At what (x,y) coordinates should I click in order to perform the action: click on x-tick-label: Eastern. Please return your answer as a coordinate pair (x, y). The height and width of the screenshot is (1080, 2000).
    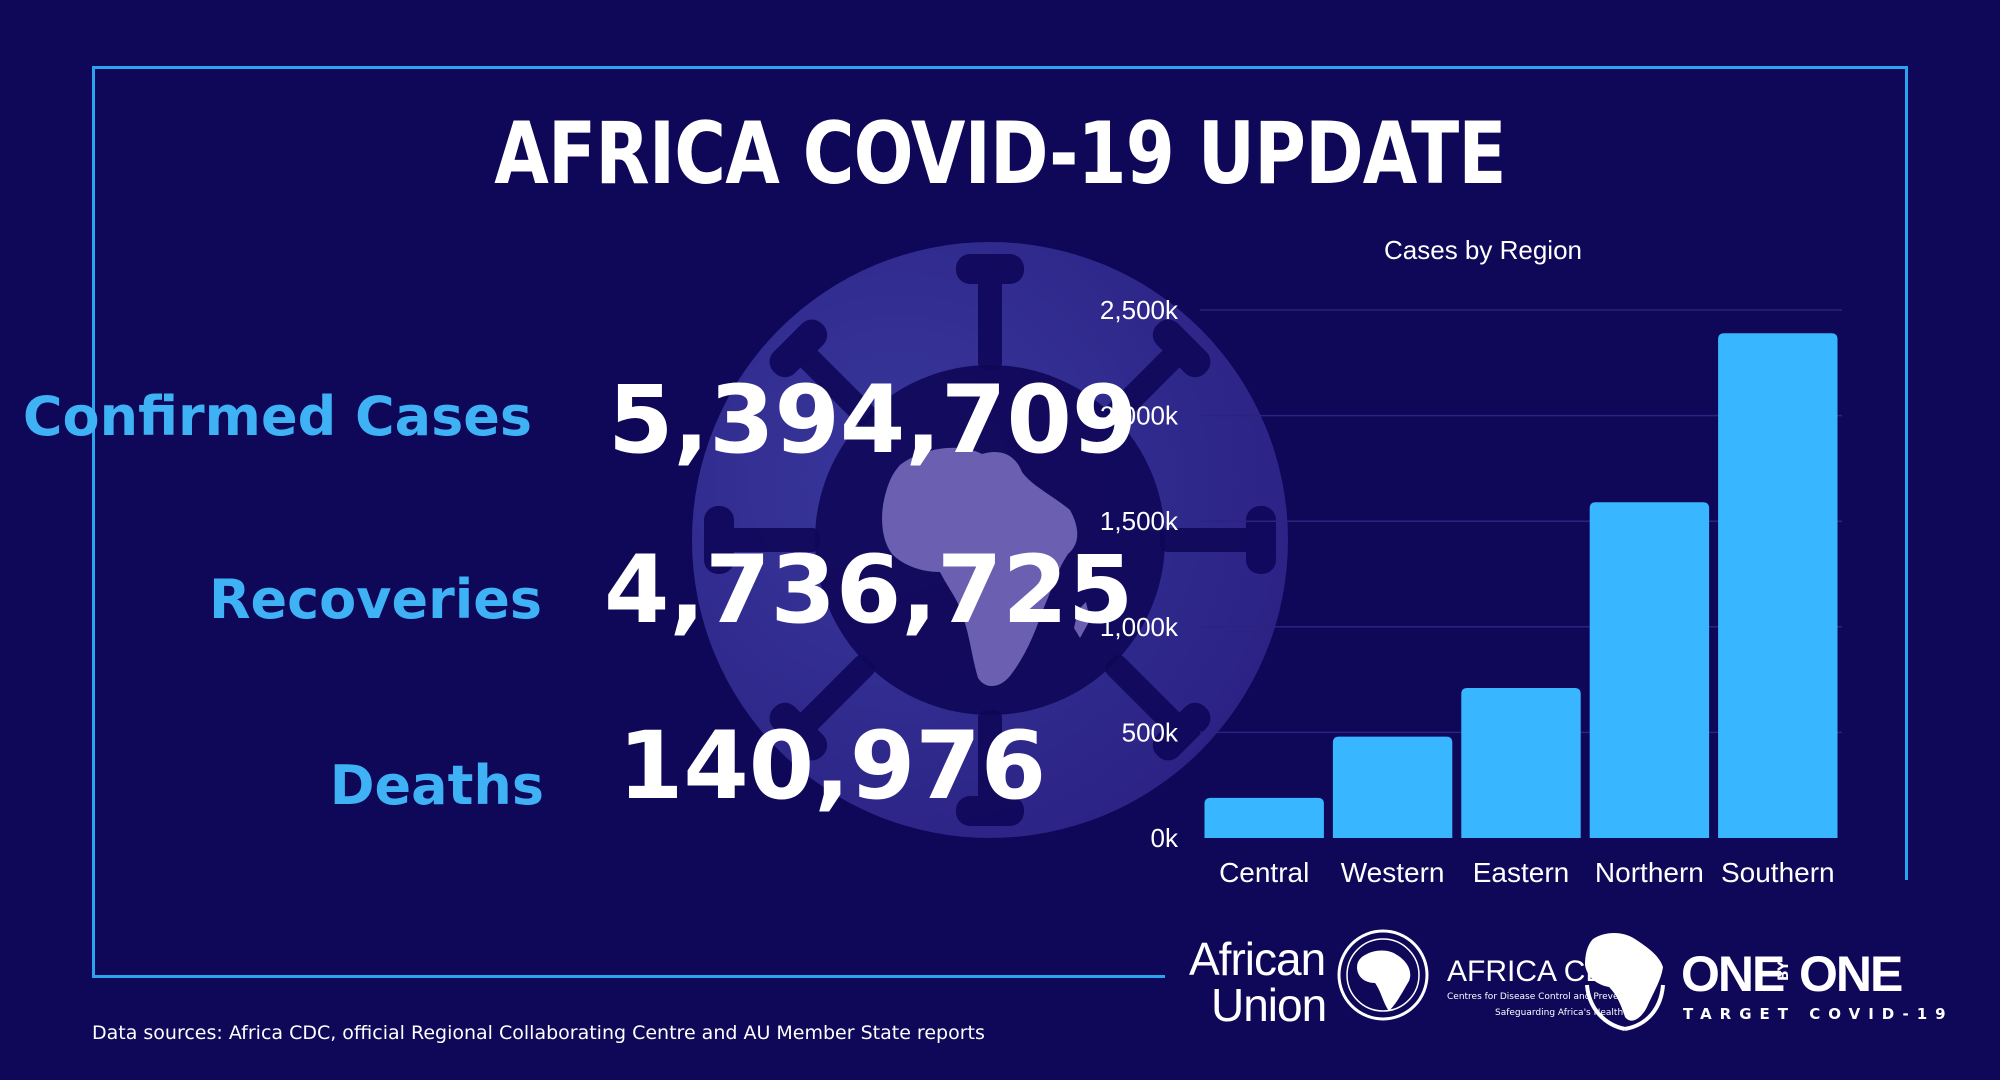
    Looking at the image, I should click on (1521, 872).